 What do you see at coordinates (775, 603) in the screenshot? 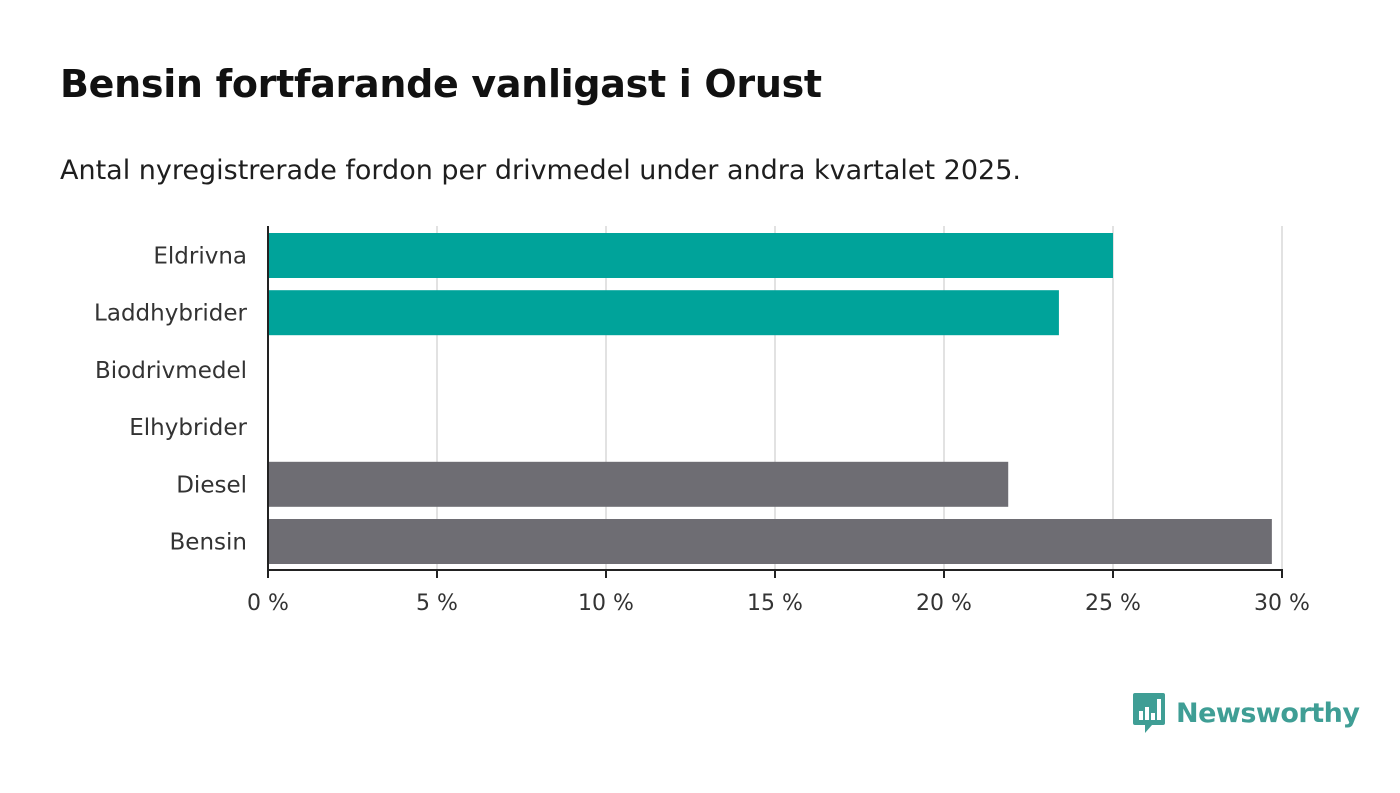
I see `x-tick-label: 15 %` at bounding box center [775, 603].